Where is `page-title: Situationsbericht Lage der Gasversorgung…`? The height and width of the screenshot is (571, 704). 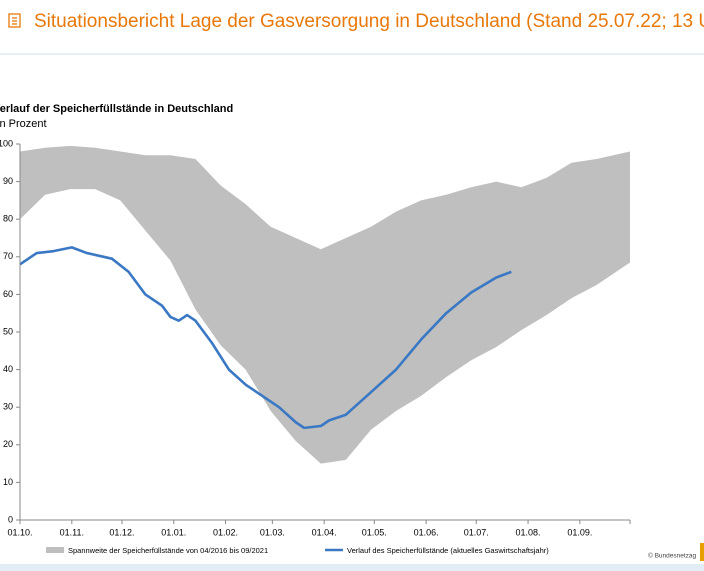
page-title: Situationsbericht Lage der Gasversorgung… is located at coordinates (369, 21).